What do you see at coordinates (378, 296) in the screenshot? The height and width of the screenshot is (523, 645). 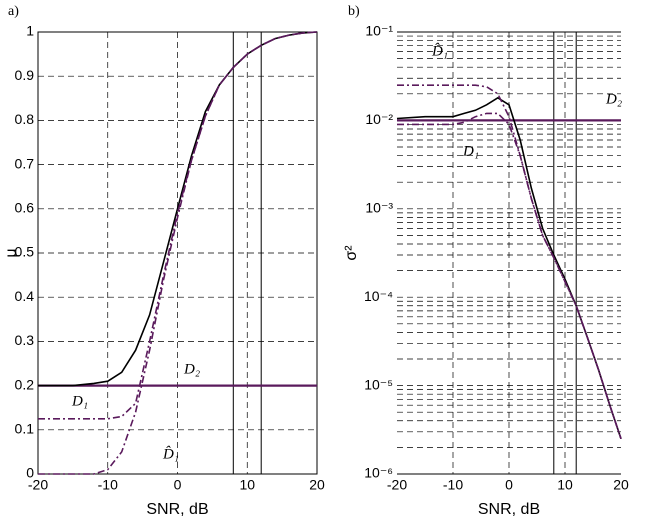 I see `y-tick-label: 10⁻⁴` at bounding box center [378, 296].